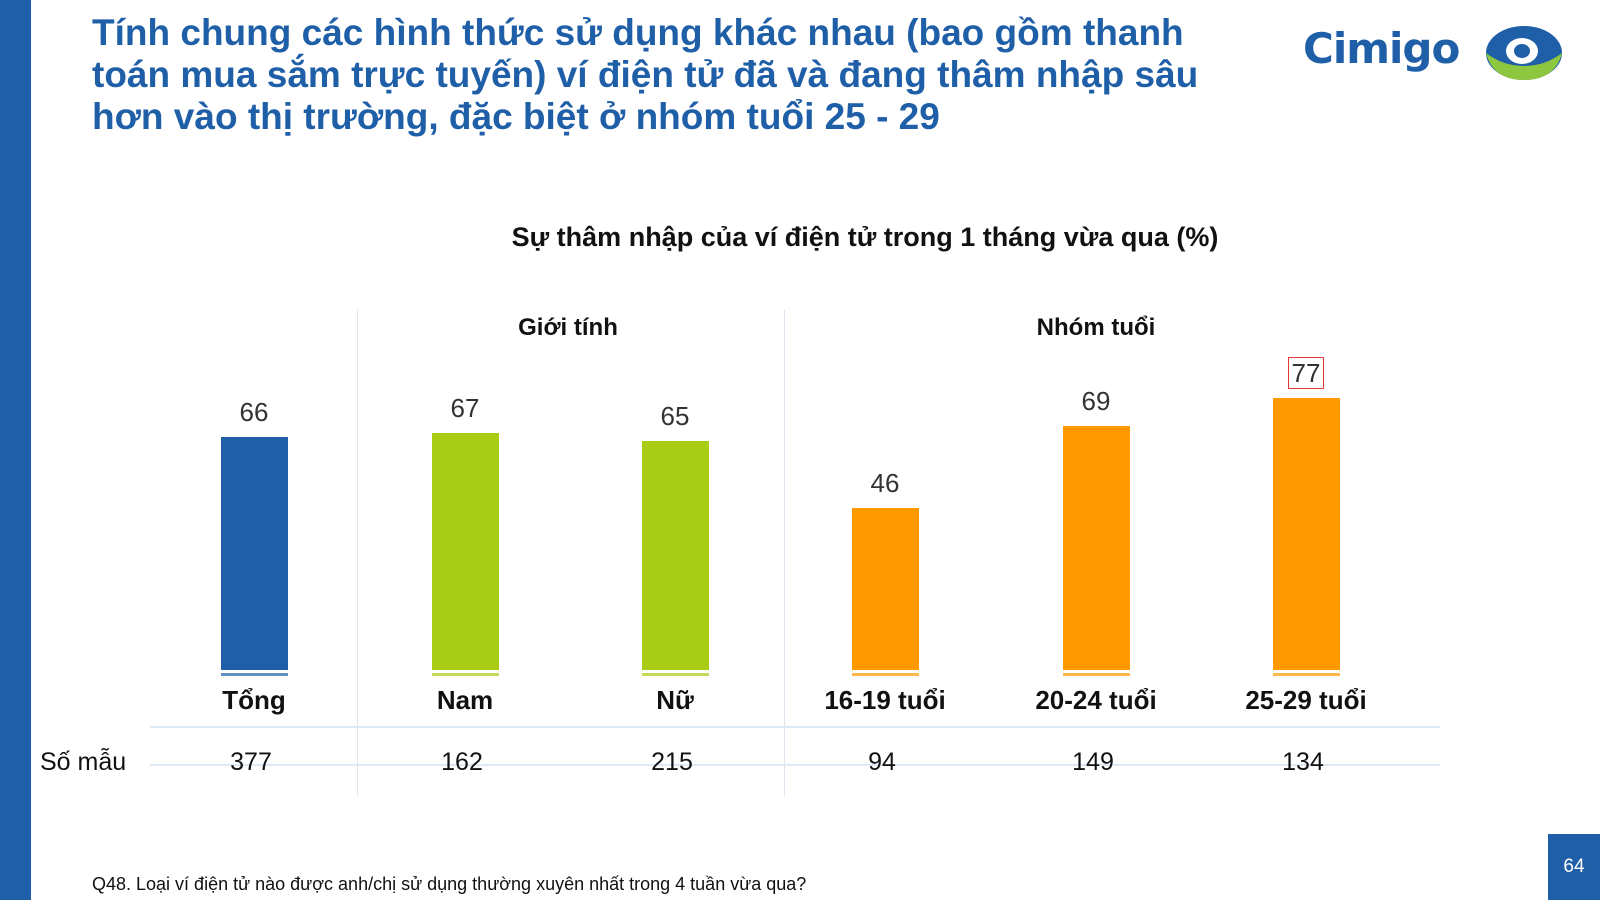  What do you see at coordinates (795, 727) in the screenshot?
I see `table-top-rule` at bounding box center [795, 727].